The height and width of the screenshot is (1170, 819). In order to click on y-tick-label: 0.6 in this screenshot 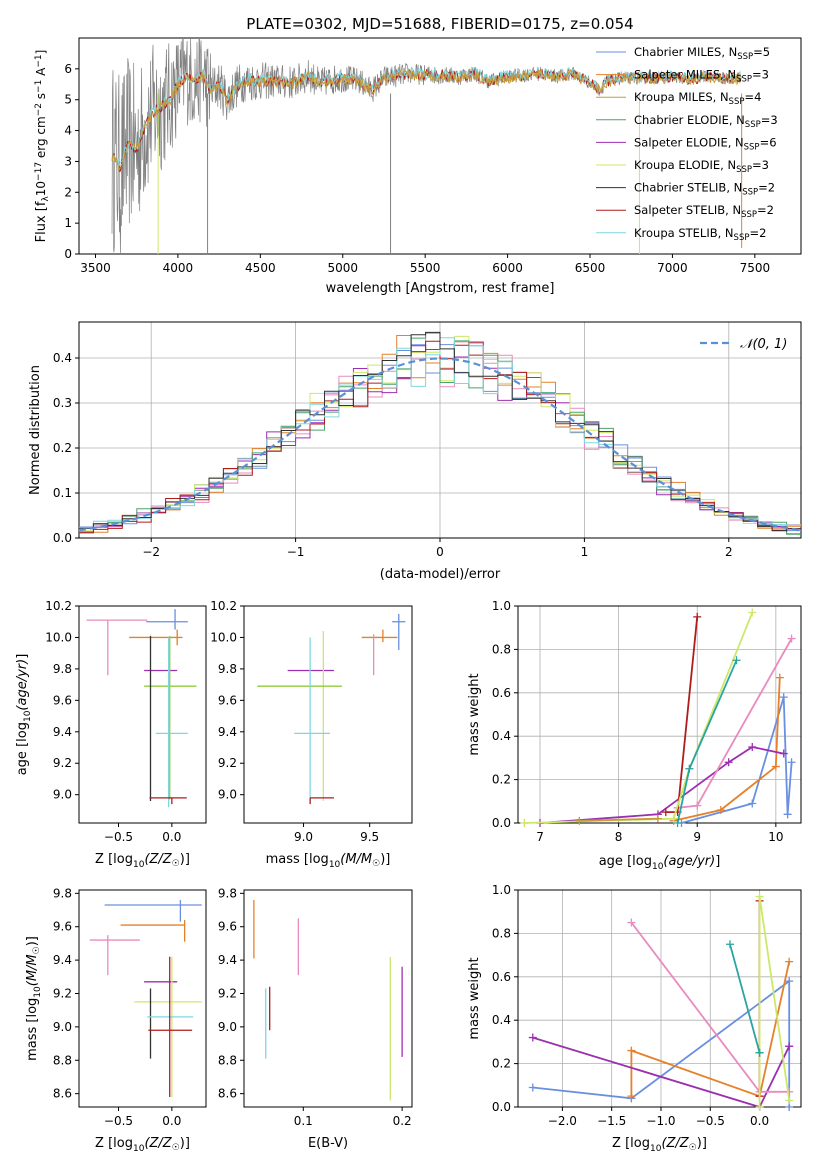, I will do `click(501, 977)`.